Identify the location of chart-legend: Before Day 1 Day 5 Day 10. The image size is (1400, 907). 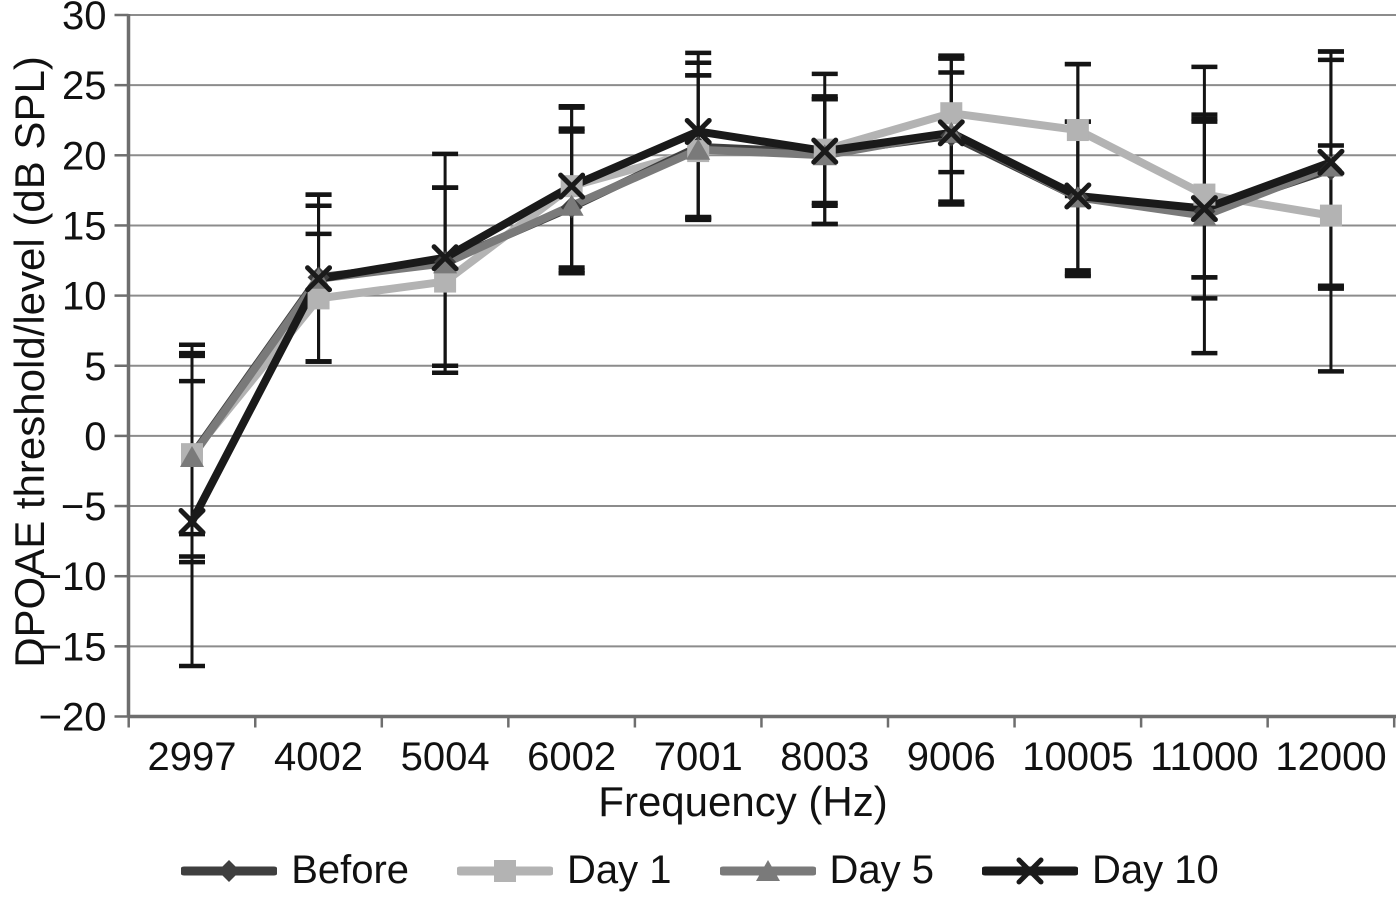
(700, 870).